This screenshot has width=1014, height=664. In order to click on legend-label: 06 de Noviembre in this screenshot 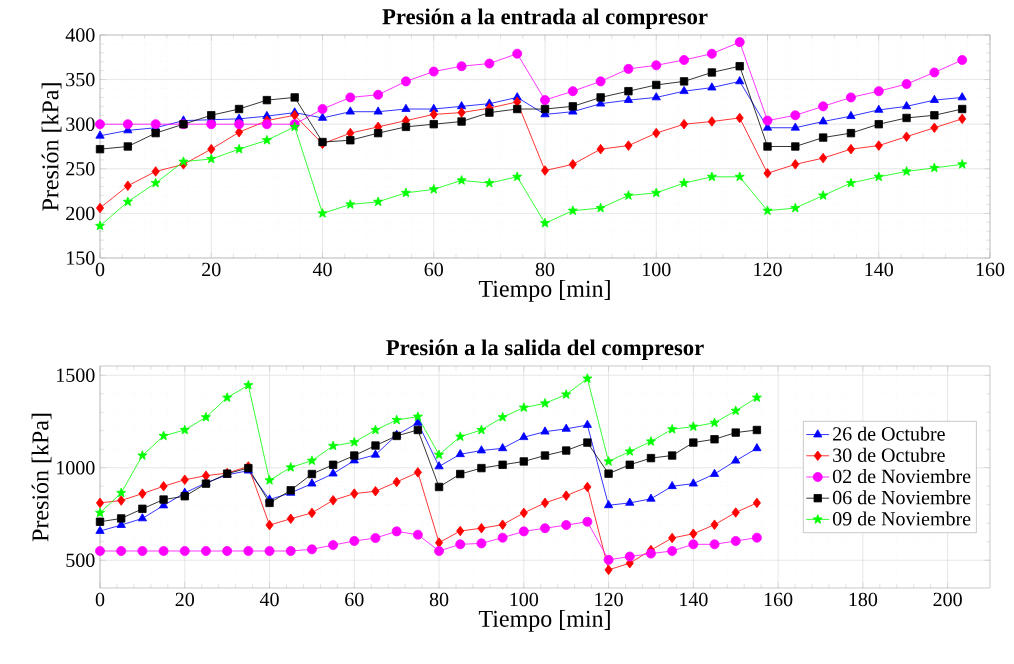, I will do `click(901, 497)`.